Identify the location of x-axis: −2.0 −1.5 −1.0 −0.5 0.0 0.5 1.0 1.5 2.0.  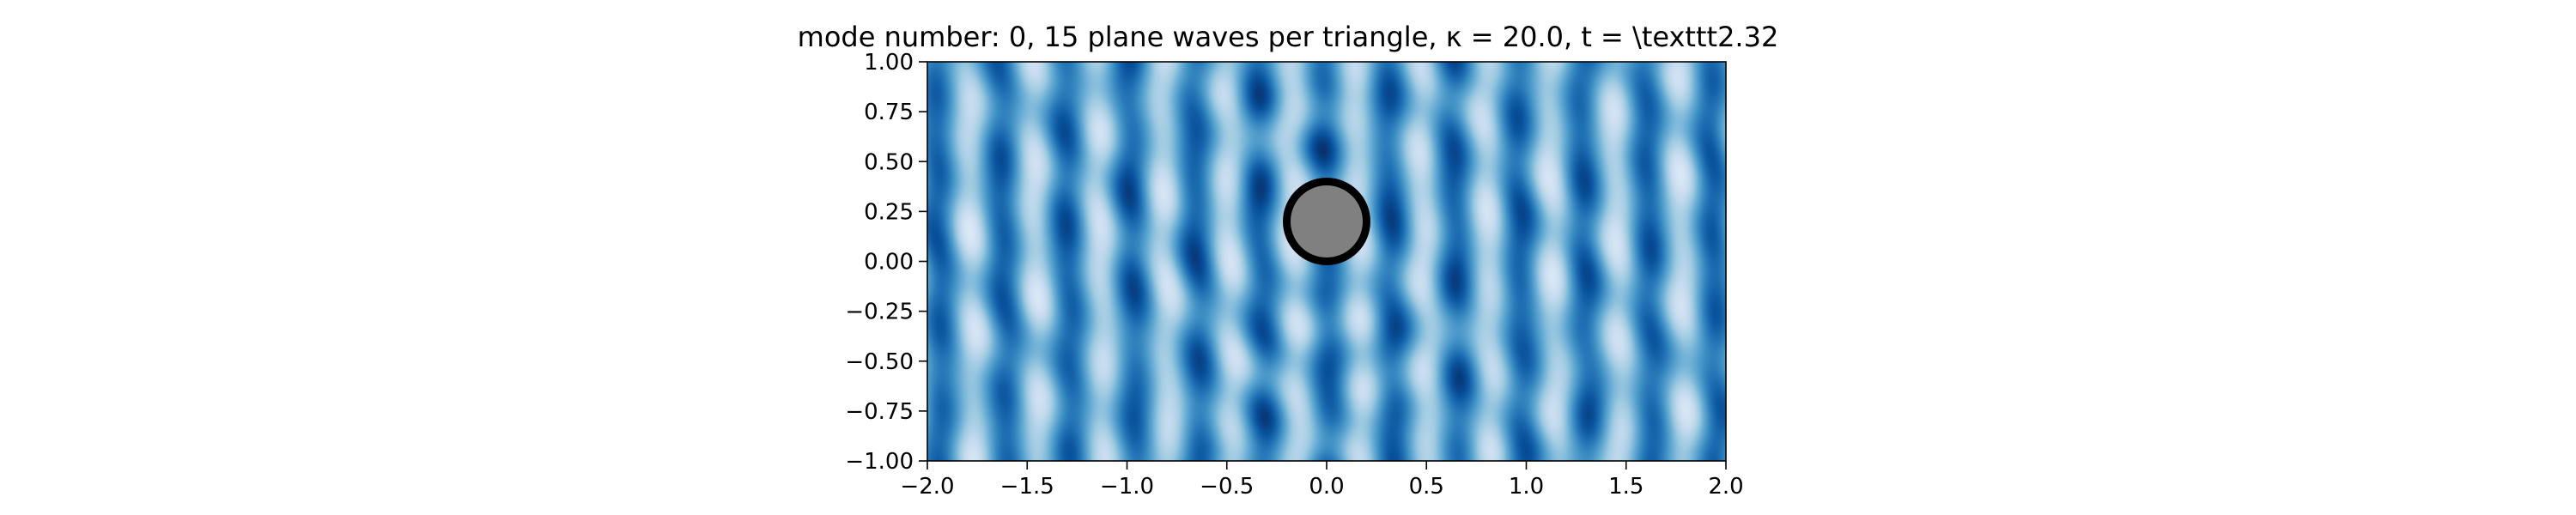
(1322, 480).